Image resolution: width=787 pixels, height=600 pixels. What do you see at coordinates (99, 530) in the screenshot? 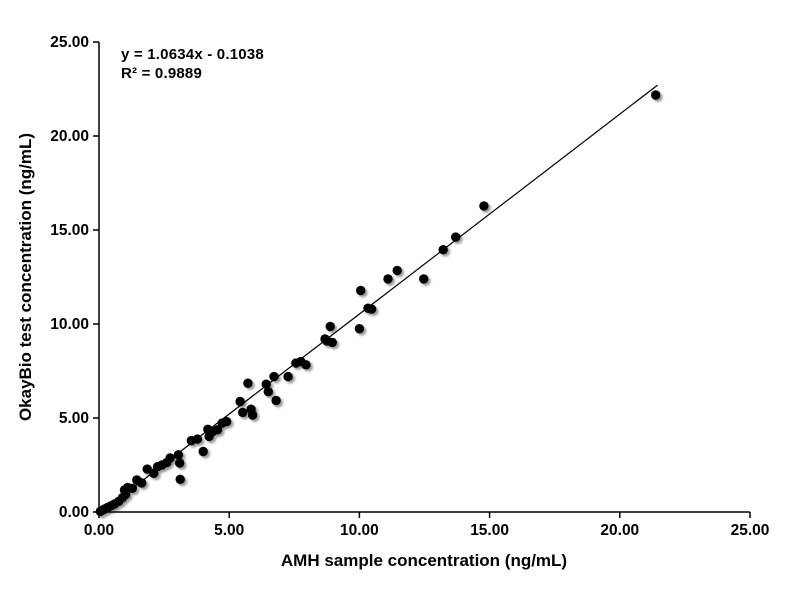
I see `x-tick-label: 0.00` at bounding box center [99, 530].